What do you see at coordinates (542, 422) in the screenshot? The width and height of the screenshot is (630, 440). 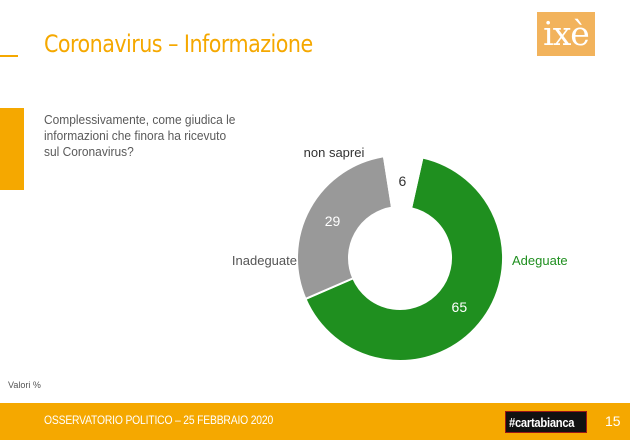 I see `cartabianca-badge-label: #cartabianca` at bounding box center [542, 422].